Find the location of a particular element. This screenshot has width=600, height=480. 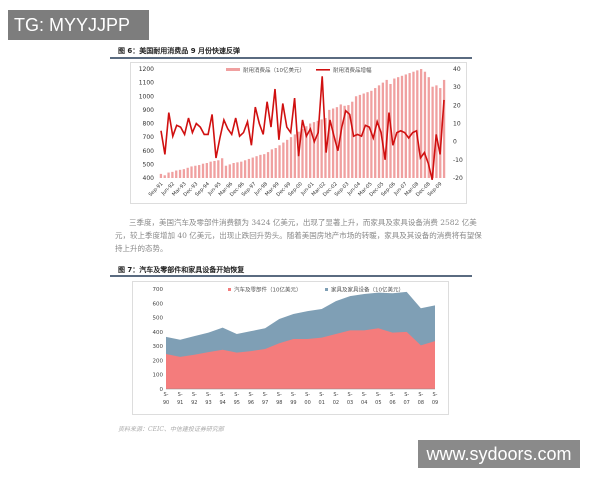

growth-line is located at coordinates (302, 128).